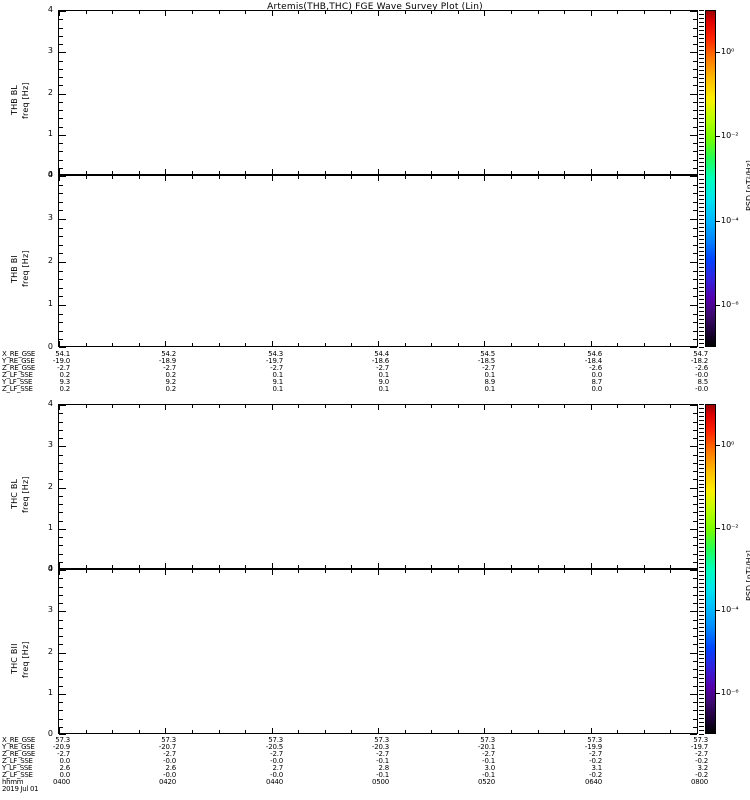  Describe the element at coordinates (50, 303) in the screenshot. I see `y-axis-tick-label: 1` at that location.